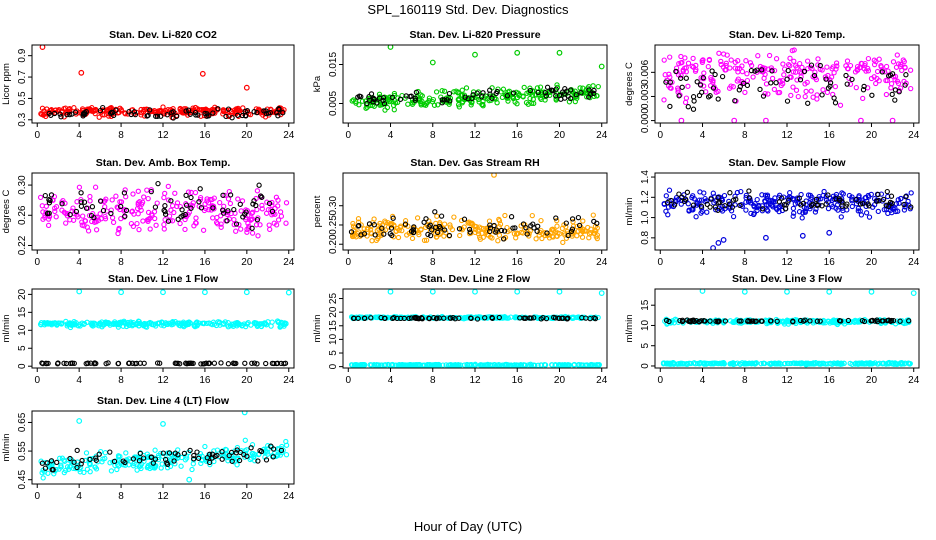  What do you see at coordinates (22, 294) in the screenshot?
I see `y-tick-label: 20` at bounding box center [22, 294].